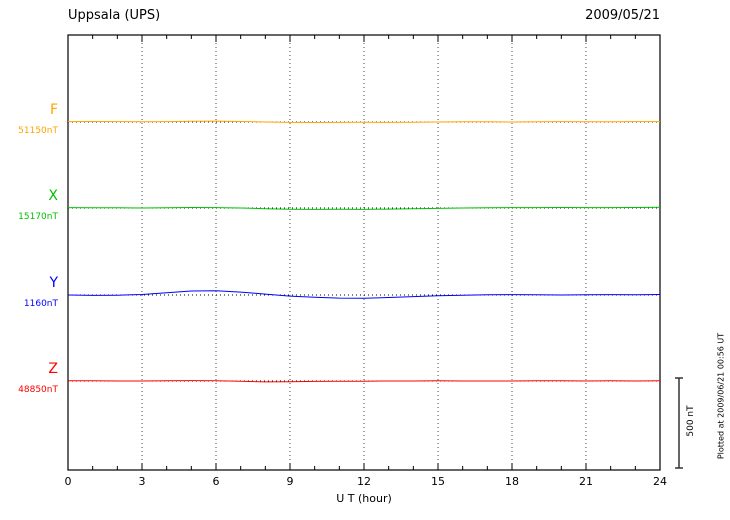  I want to click on x-tick-label: 18, so click(512, 481).